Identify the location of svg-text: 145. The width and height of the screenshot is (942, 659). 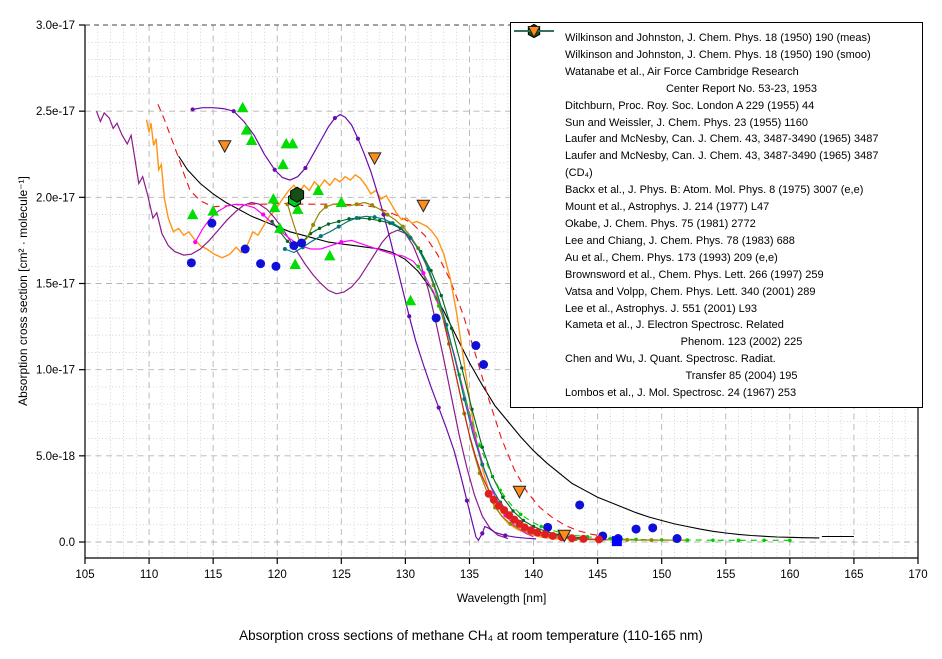
(597, 575).